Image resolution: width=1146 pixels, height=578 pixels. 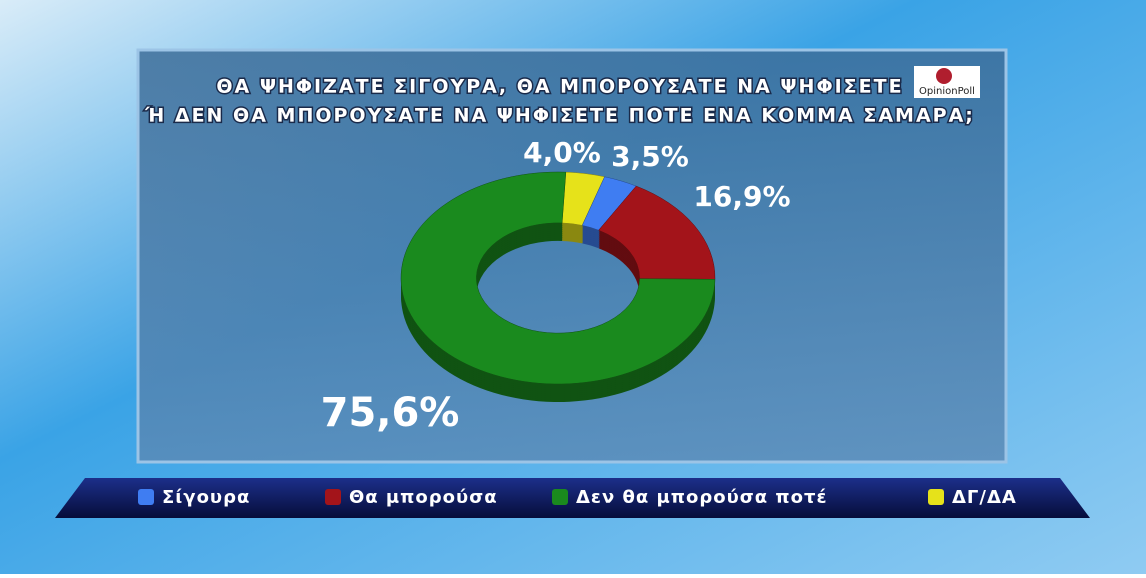 What do you see at coordinates (702, 497) in the screenshot?
I see `legend-label: Δεν θα μπορούσα ποτέ` at bounding box center [702, 497].